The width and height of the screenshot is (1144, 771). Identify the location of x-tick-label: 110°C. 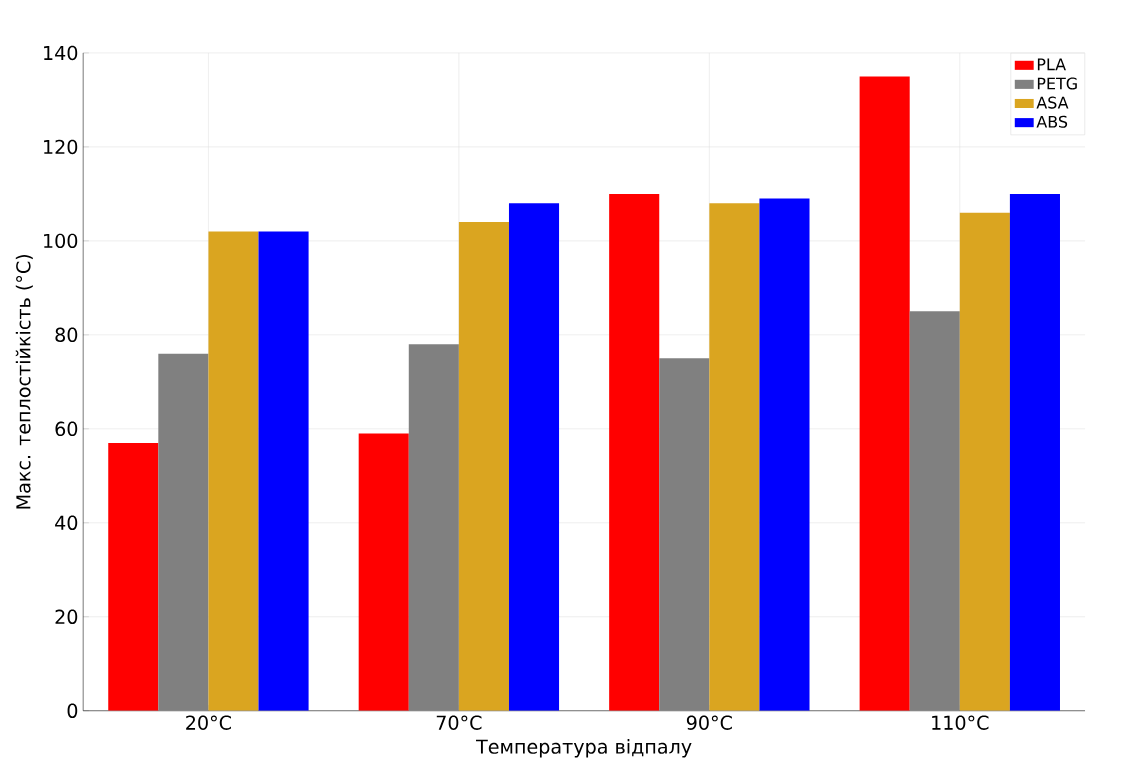
(960, 722).